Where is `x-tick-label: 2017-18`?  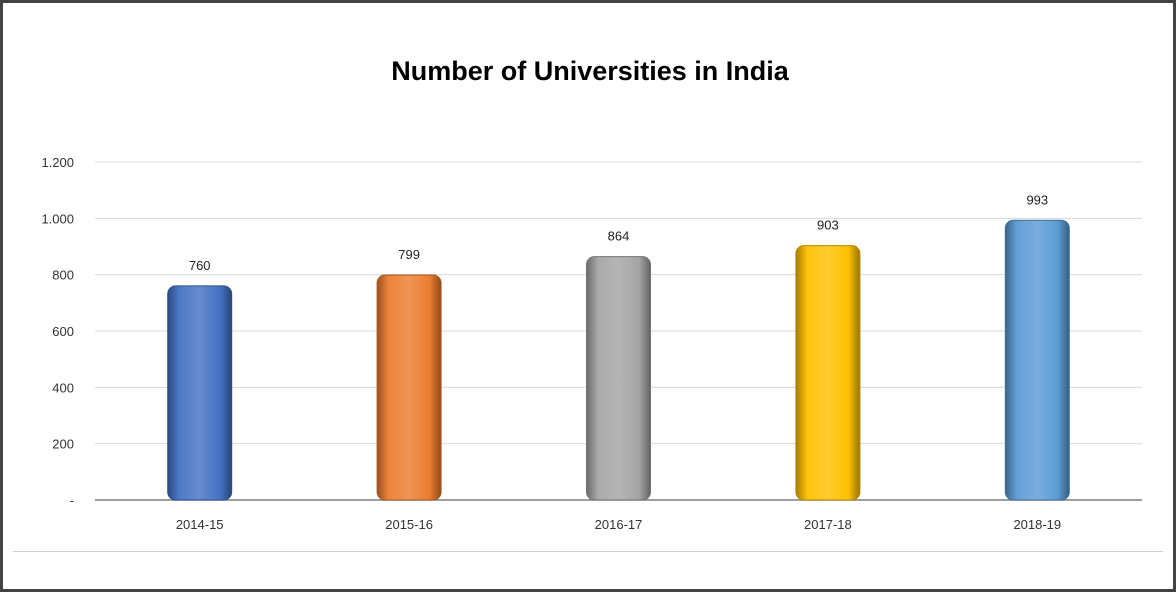 x-tick-label: 2017-18 is located at coordinates (828, 524).